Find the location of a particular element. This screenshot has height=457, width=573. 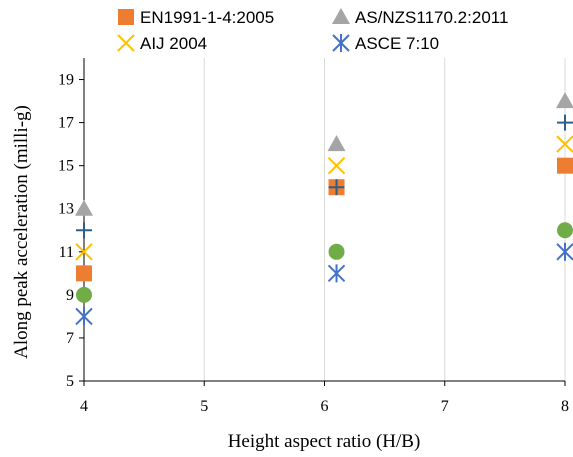

y-tick-label: 5 is located at coordinates (70, 381).